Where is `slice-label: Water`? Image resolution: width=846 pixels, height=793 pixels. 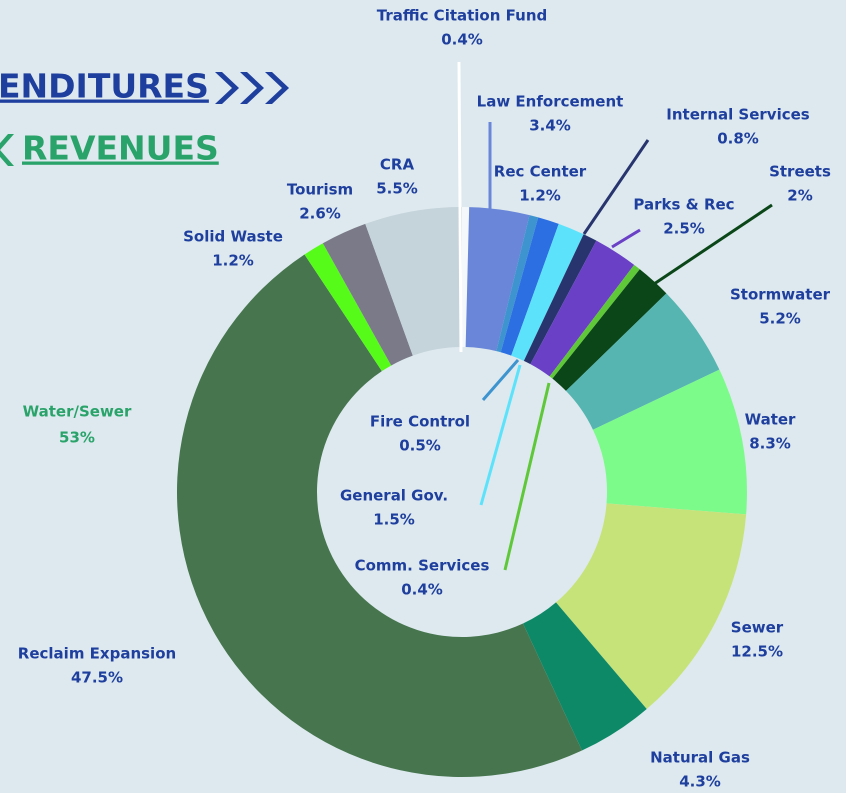 slice-label: Water is located at coordinates (770, 420).